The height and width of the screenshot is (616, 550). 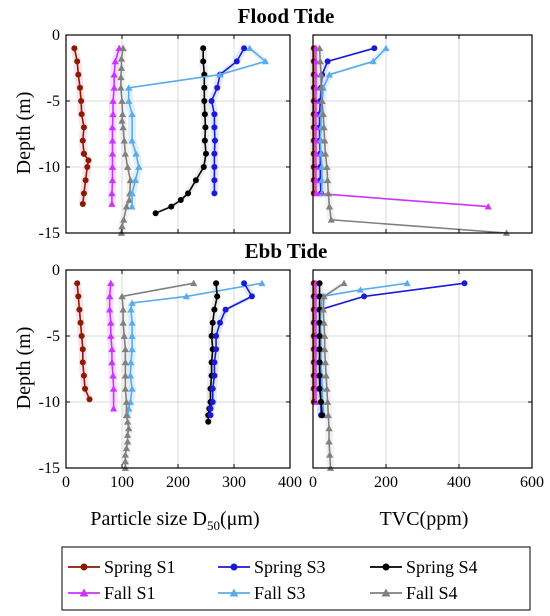 I want to click on x-axis-label-right: TVC(ppm), so click(x=424, y=519).